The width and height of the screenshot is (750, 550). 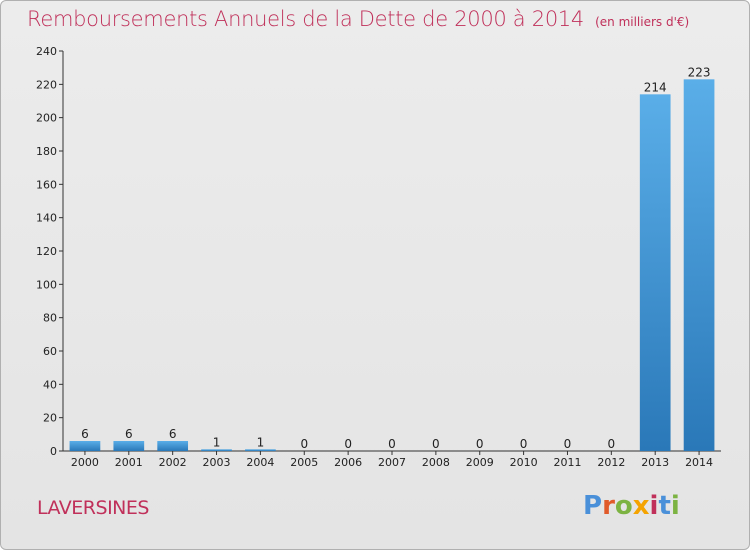 I want to click on x-tick-label: 2000, so click(x=85, y=462).